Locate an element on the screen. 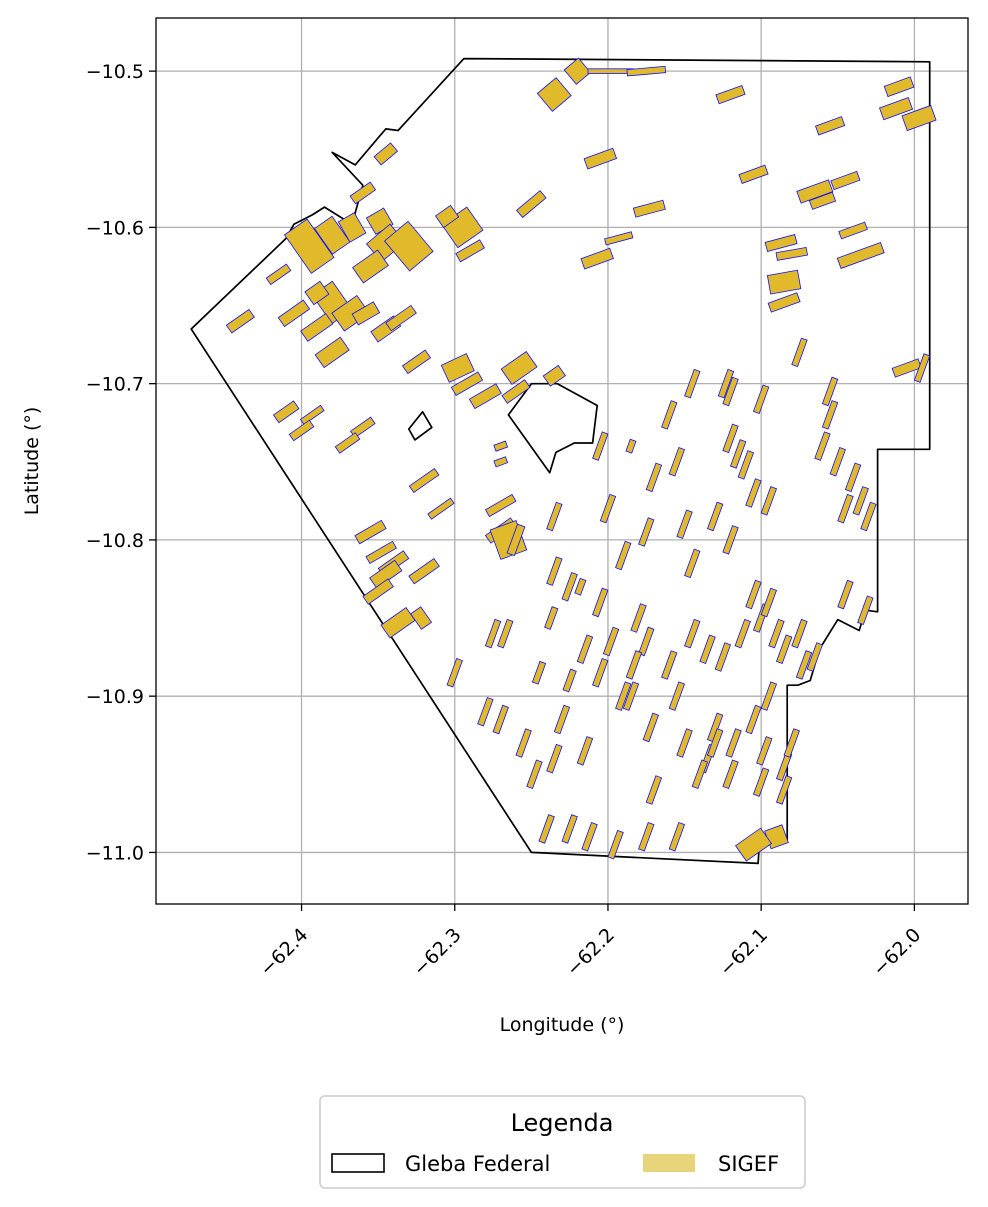 The height and width of the screenshot is (1207, 988). x-tick-label: −62.3 is located at coordinates (437, 952).